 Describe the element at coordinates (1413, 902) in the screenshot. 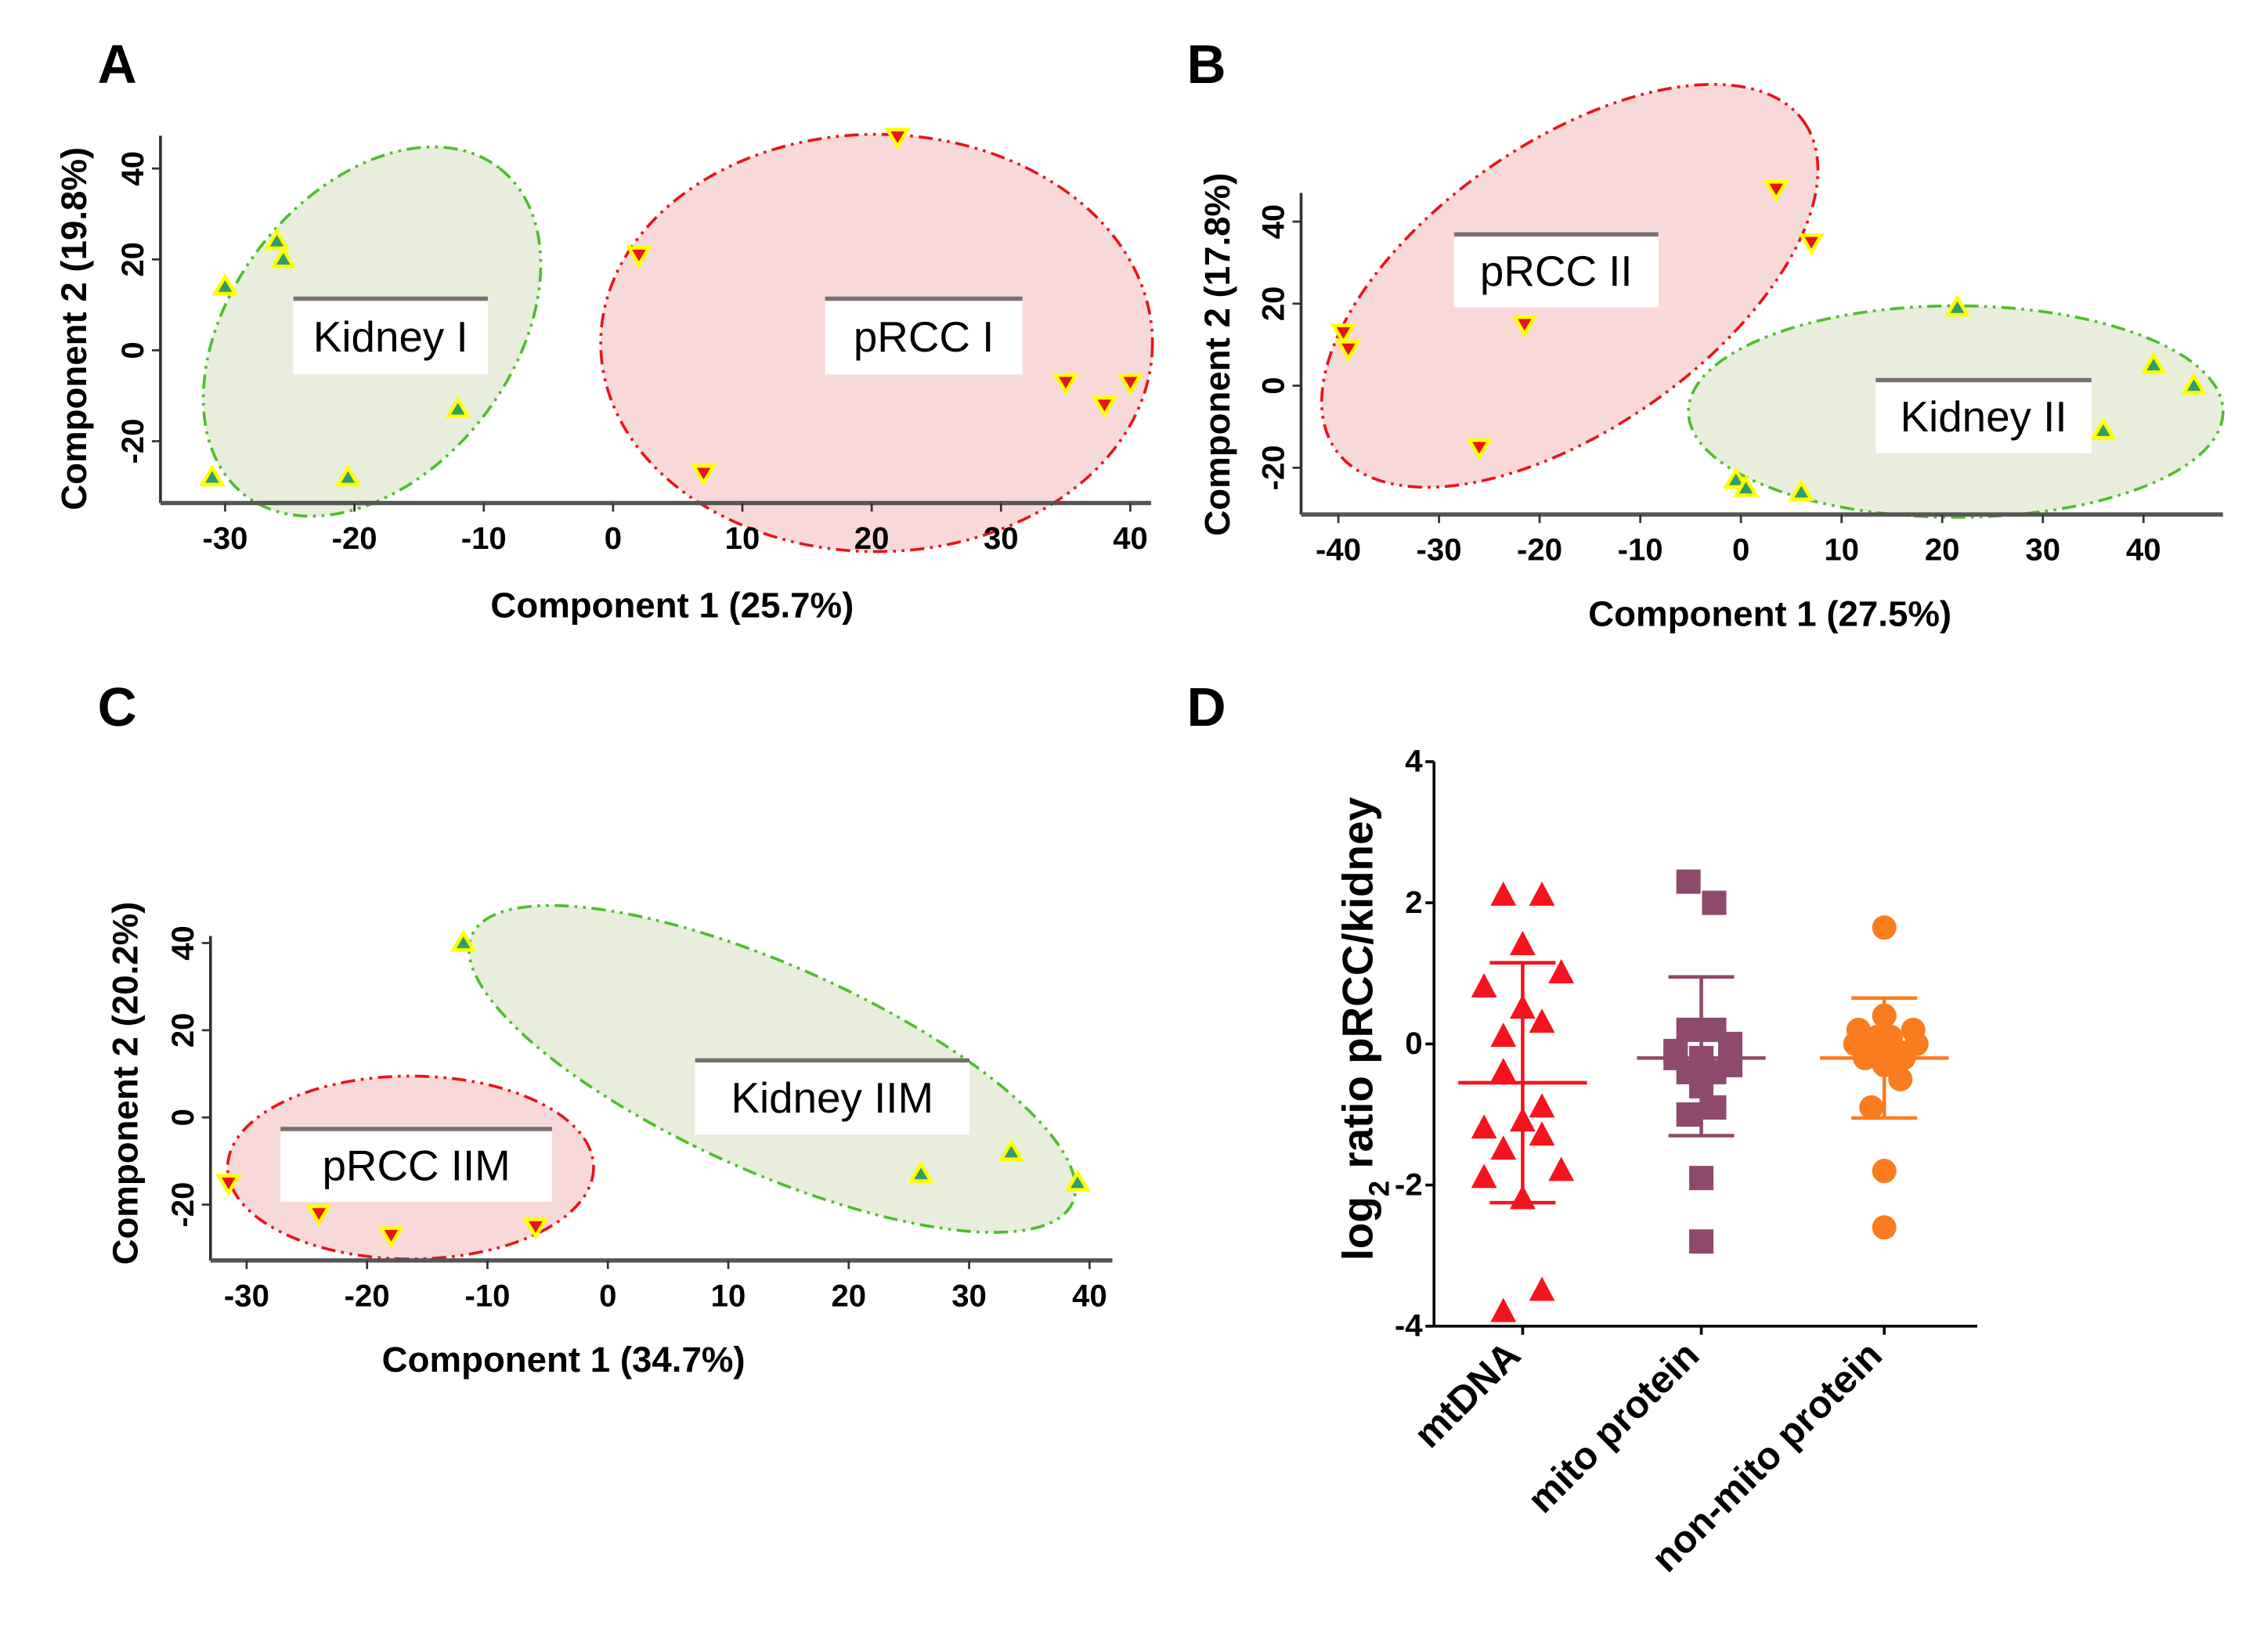

I see `y-tick-label: 2` at that location.